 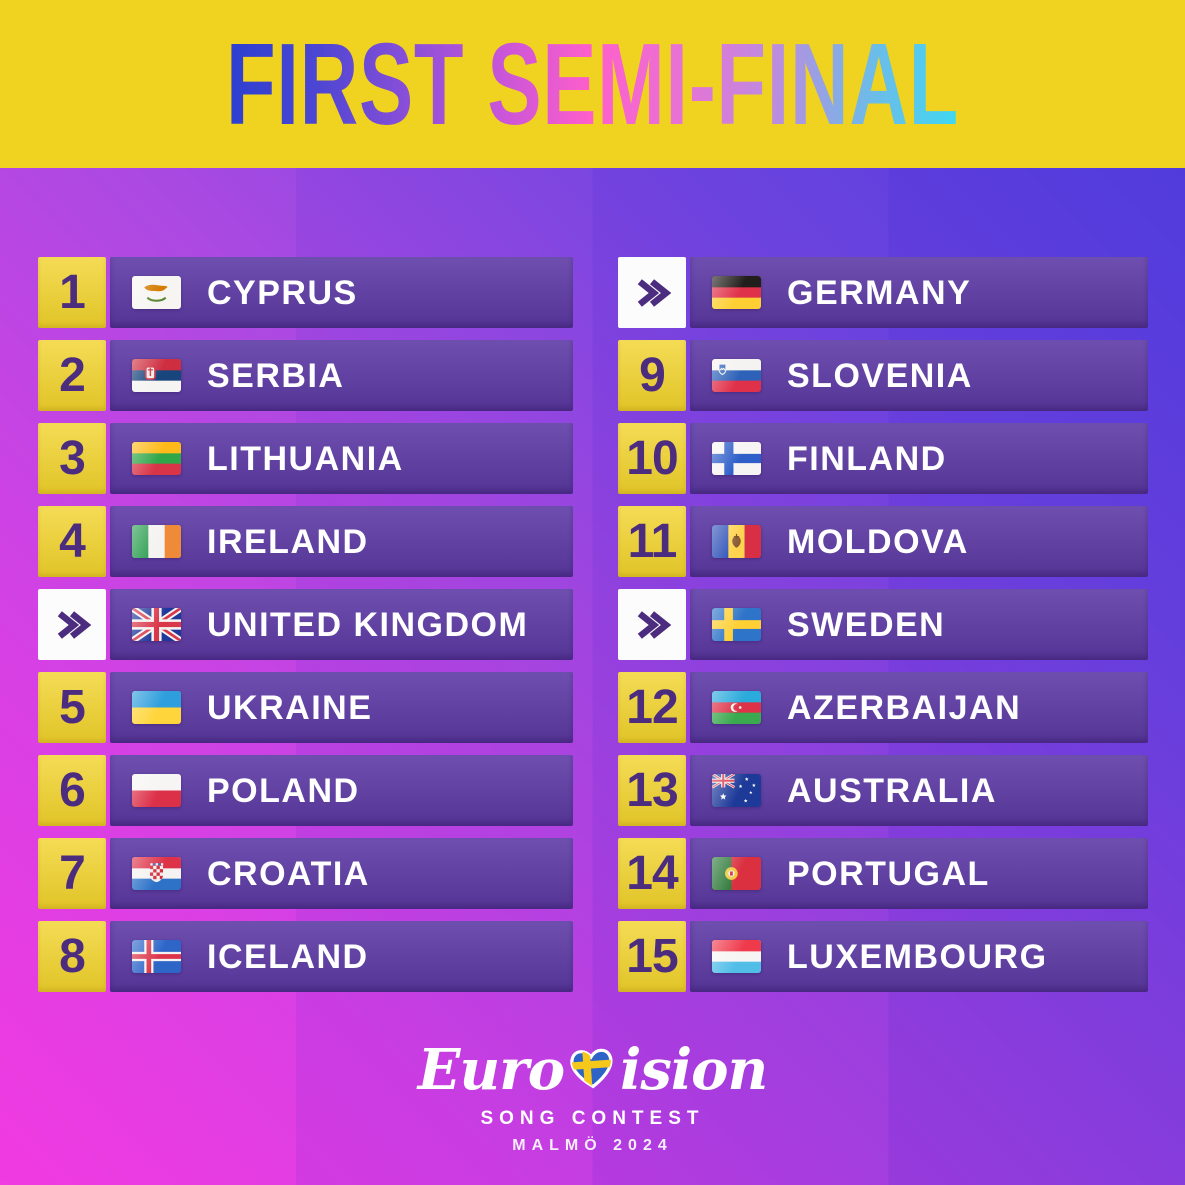 I want to click on entry-bar: LITHUANIA, so click(x=341, y=458).